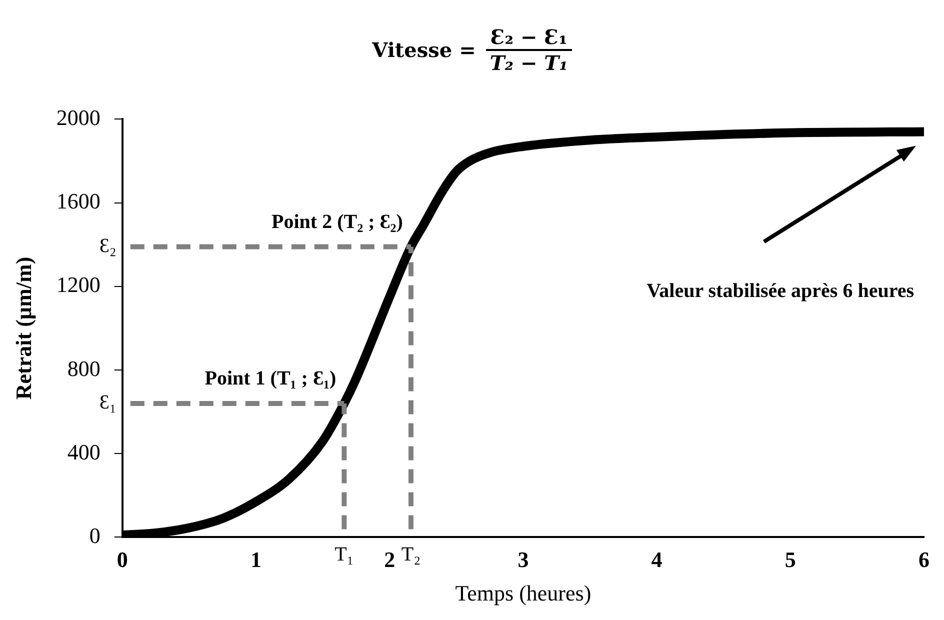 The image size is (944, 620). Describe the element at coordinates (256, 559) in the screenshot. I see `x-tick-label: 1` at that location.